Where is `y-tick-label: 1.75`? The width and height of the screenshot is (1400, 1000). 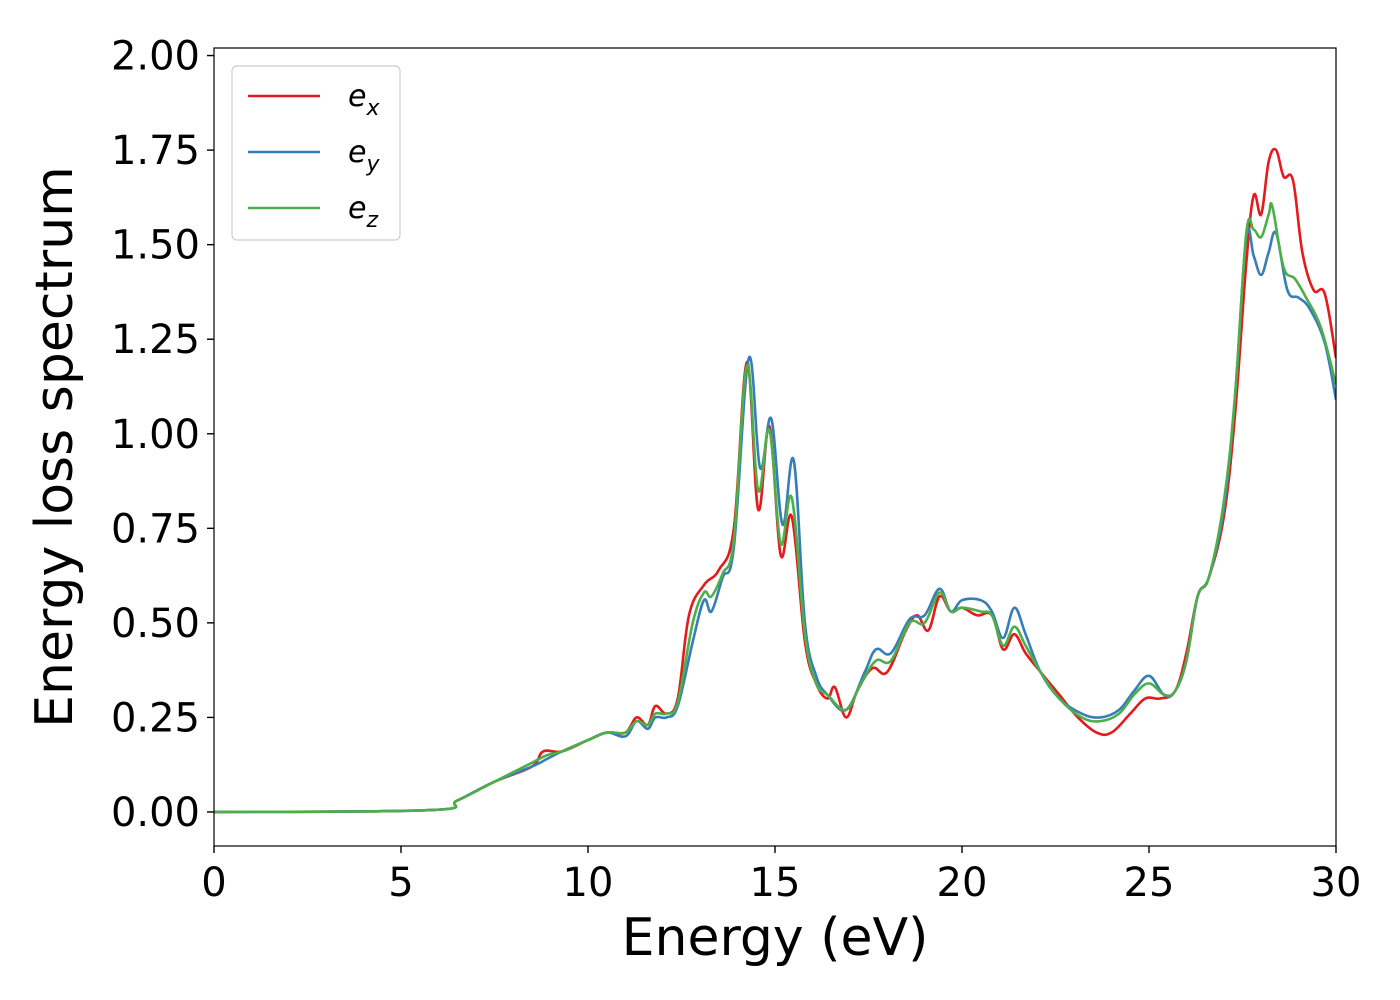
y-tick-label: 1.75 is located at coordinates (155, 151).